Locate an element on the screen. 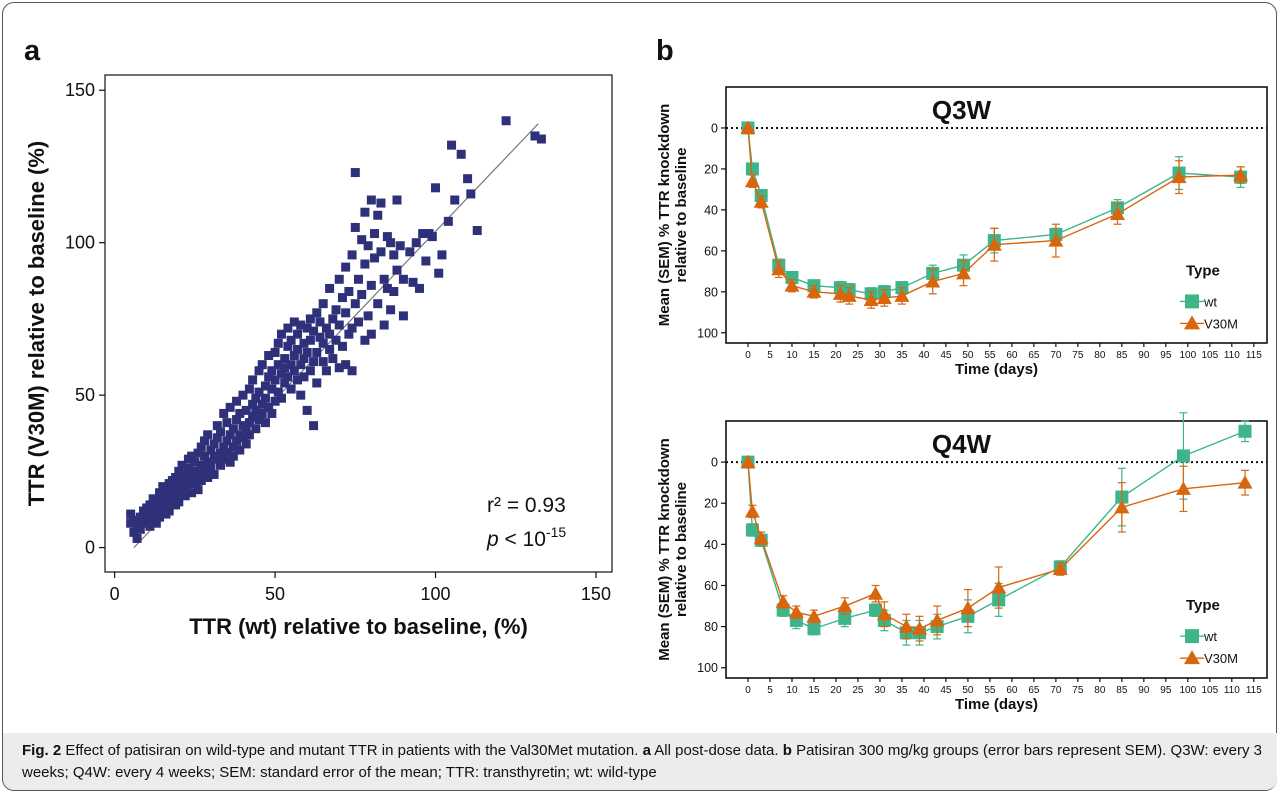 This screenshot has width=1281, height=795. x-tick-label: 15 is located at coordinates (814, 690).